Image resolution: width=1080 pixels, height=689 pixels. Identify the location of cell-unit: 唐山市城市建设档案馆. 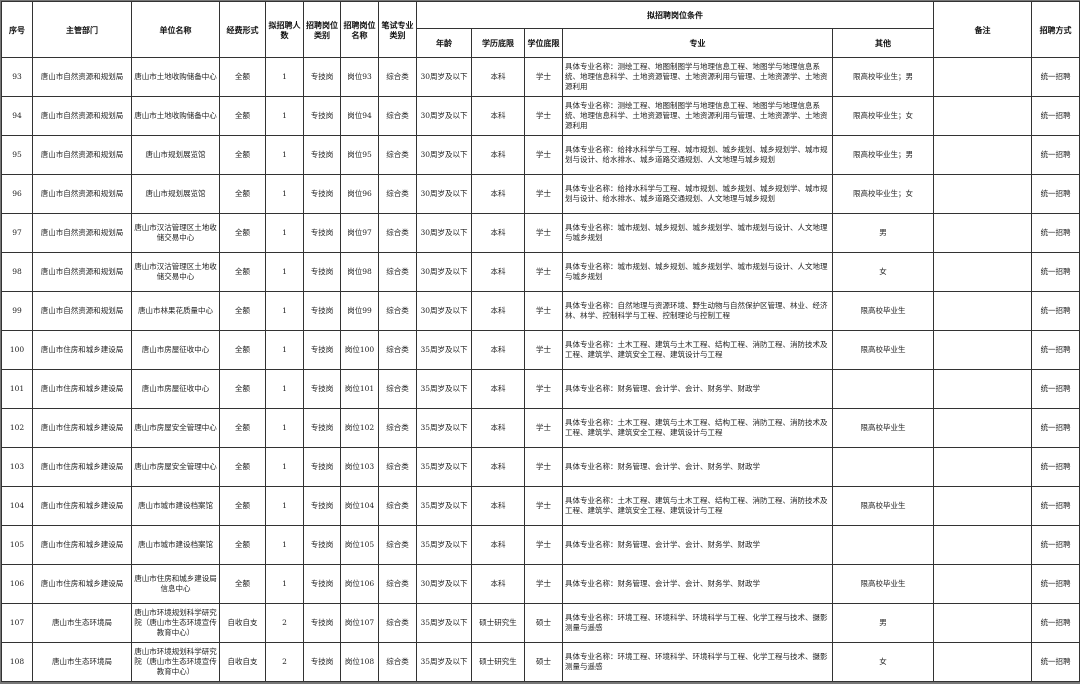
(175, 545).